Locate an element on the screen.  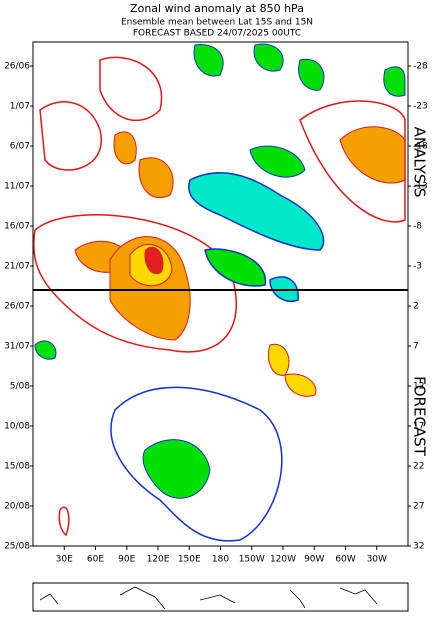
y-tick-label: 10/08 is located at coordinates (17, 427).